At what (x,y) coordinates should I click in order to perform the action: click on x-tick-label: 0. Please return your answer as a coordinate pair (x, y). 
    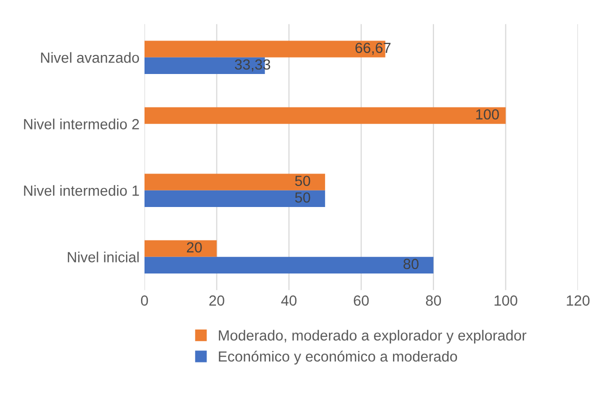
    Looking at the image, I should click on (144, 300).